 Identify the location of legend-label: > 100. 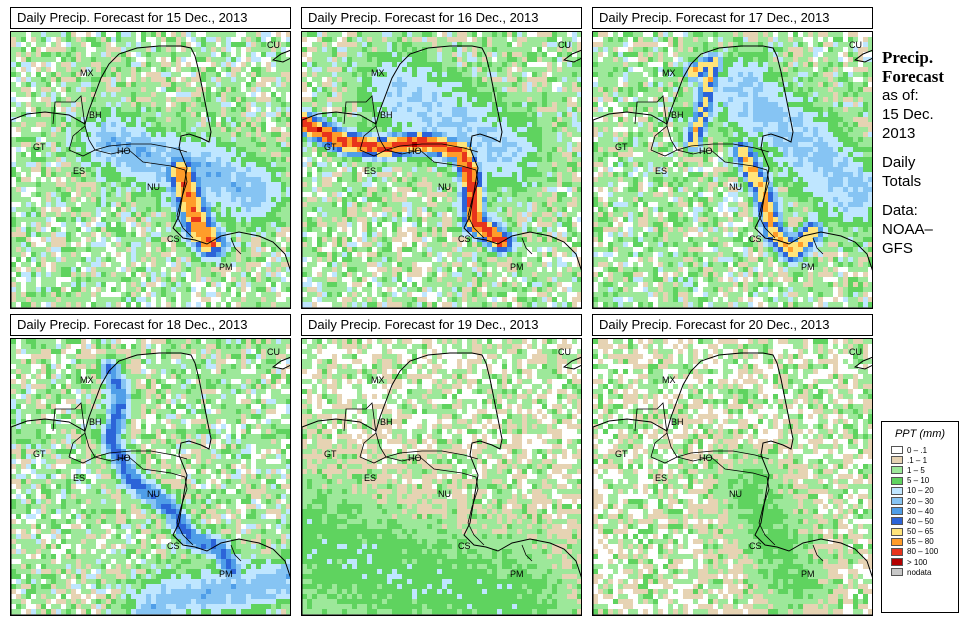
(917, 562).